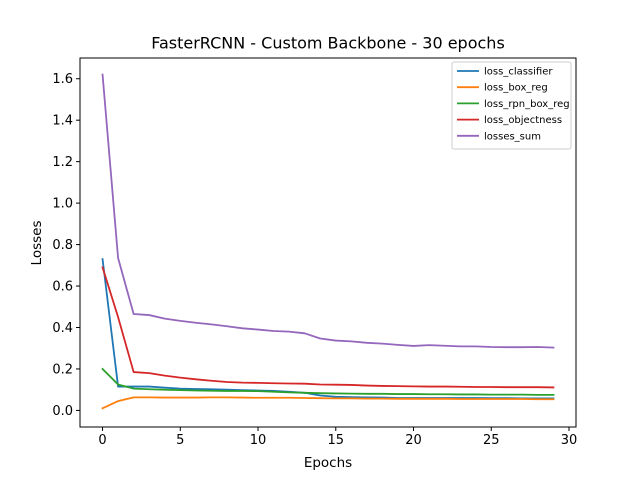 The width and height of the screenshot is (640, 480). Describe the element at coordinates (102, 440) in the screenshot. I see `x-tick-label: 0` at that location.